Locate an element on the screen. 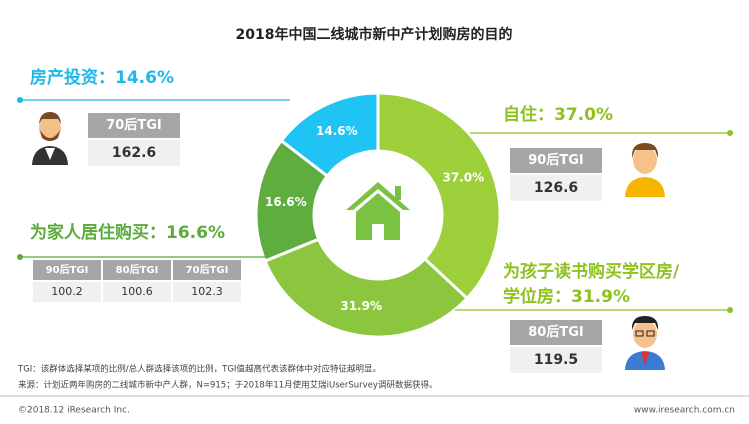  tgi-value: 100.6 is located at coordinates (137, 291).